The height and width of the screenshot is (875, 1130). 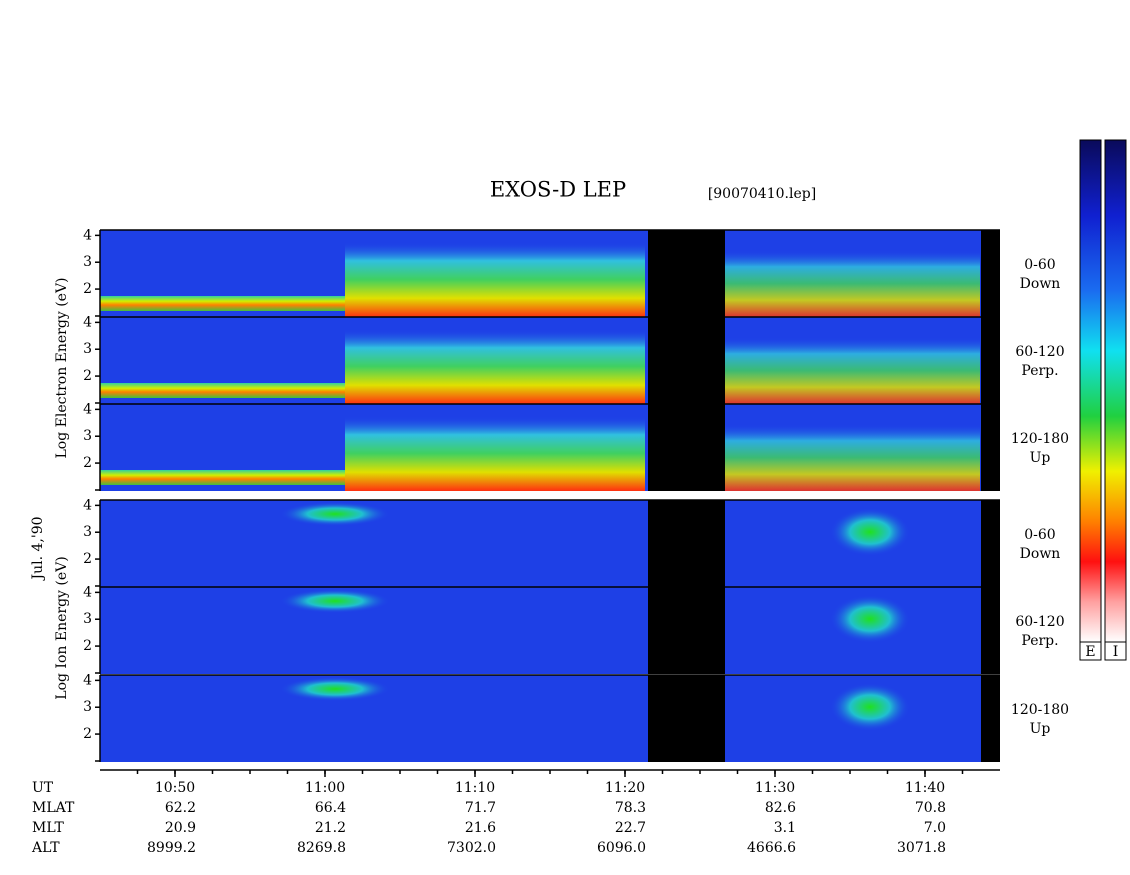 What do you see at coordinates (762, 194) in the screenshot?
I see `file-label: [90070410.lep]` at bounding box center [762, 194].